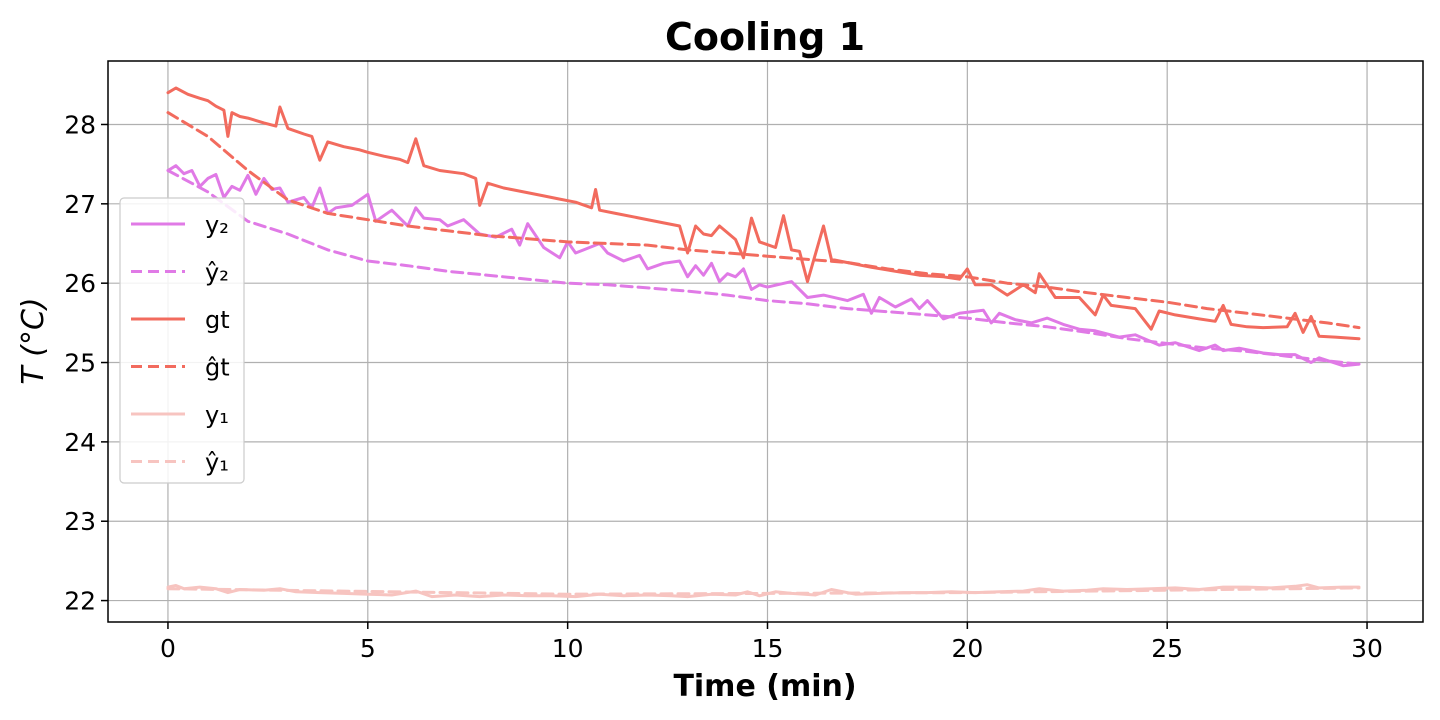 The image size is (1440, 720). I want to click on y-tick-label: 25, so click(80, 363).